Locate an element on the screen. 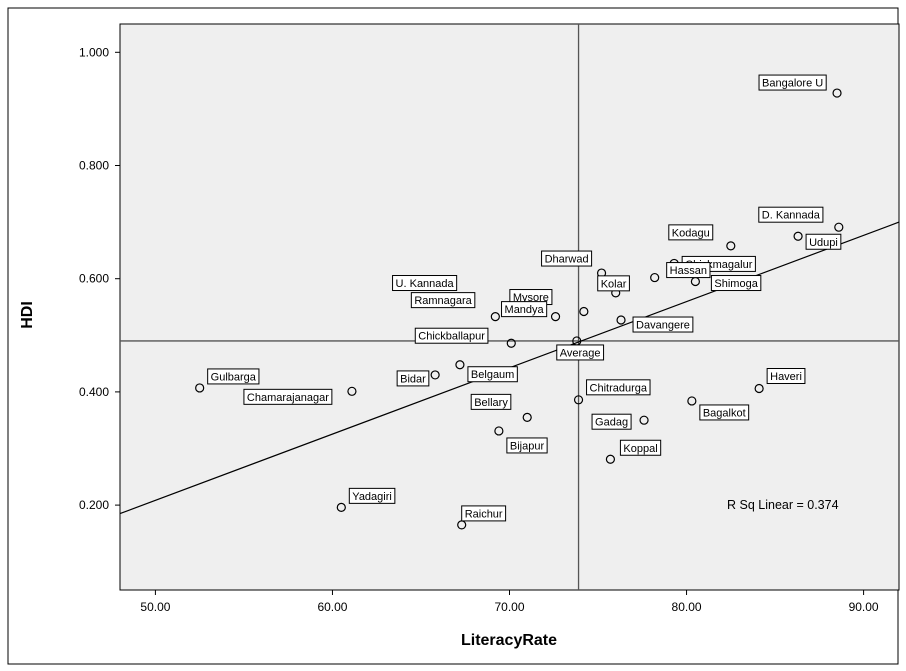  data-point-label: Kodagu is located at coordinates (691, 233).